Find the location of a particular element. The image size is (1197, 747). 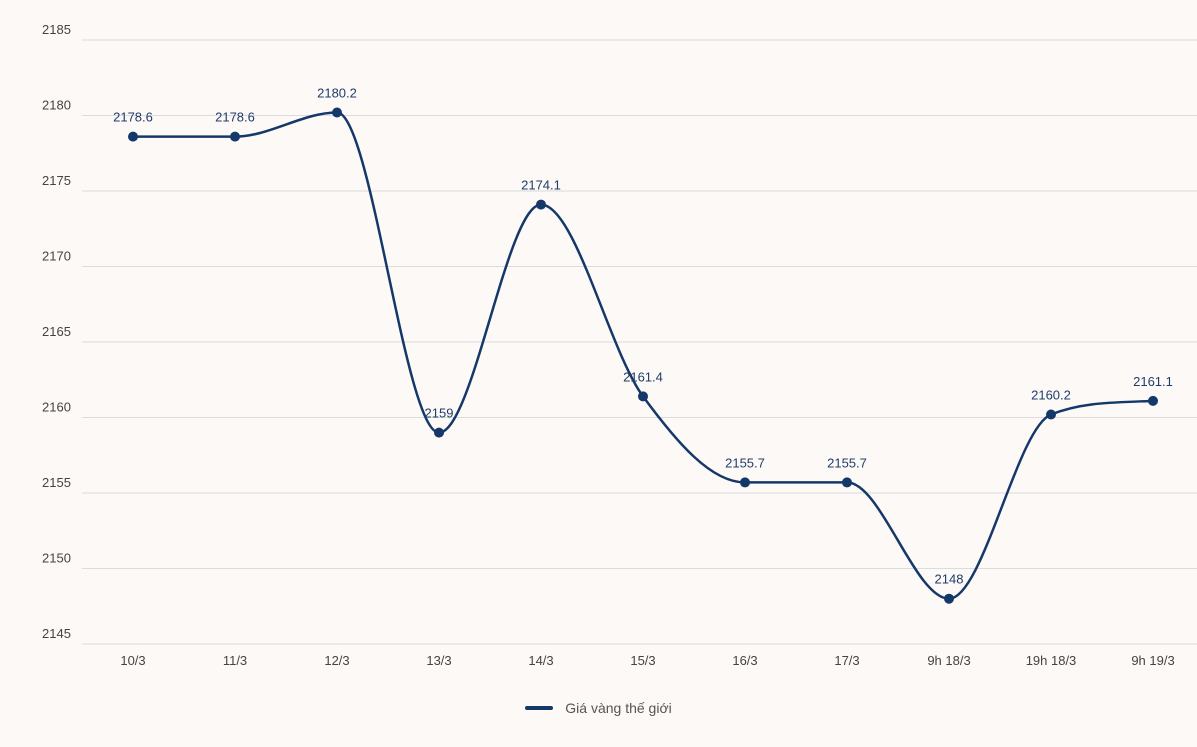

data-label: 2161.4 is located at coordinates (643, 376).